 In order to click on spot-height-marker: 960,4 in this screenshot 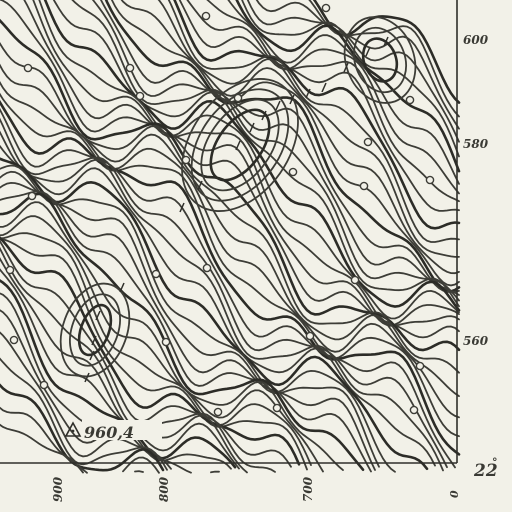, I will do `click(113, 431)`.